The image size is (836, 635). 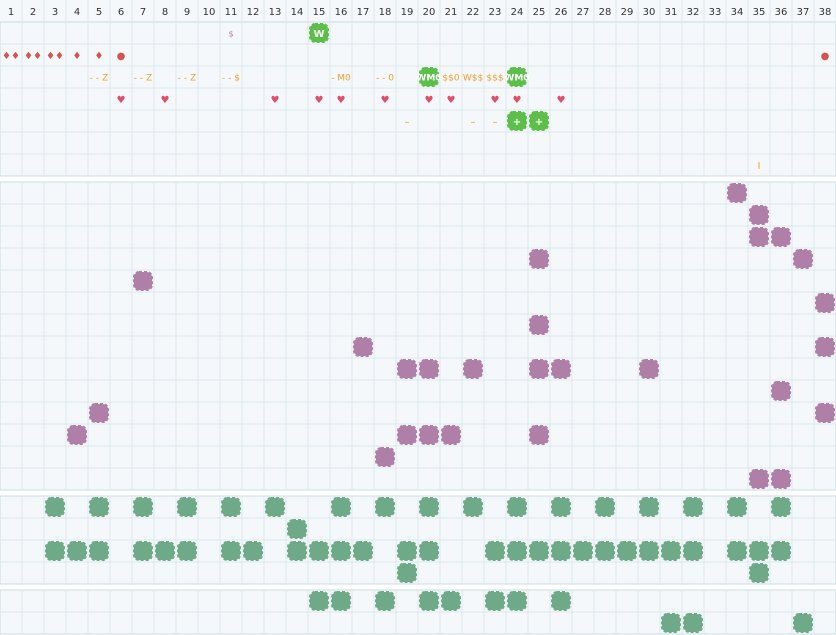 What do you see at coordinates (473, 79) in the screenshot?
I see `cell-symbol: W$$` at bounding box center [473, 79].